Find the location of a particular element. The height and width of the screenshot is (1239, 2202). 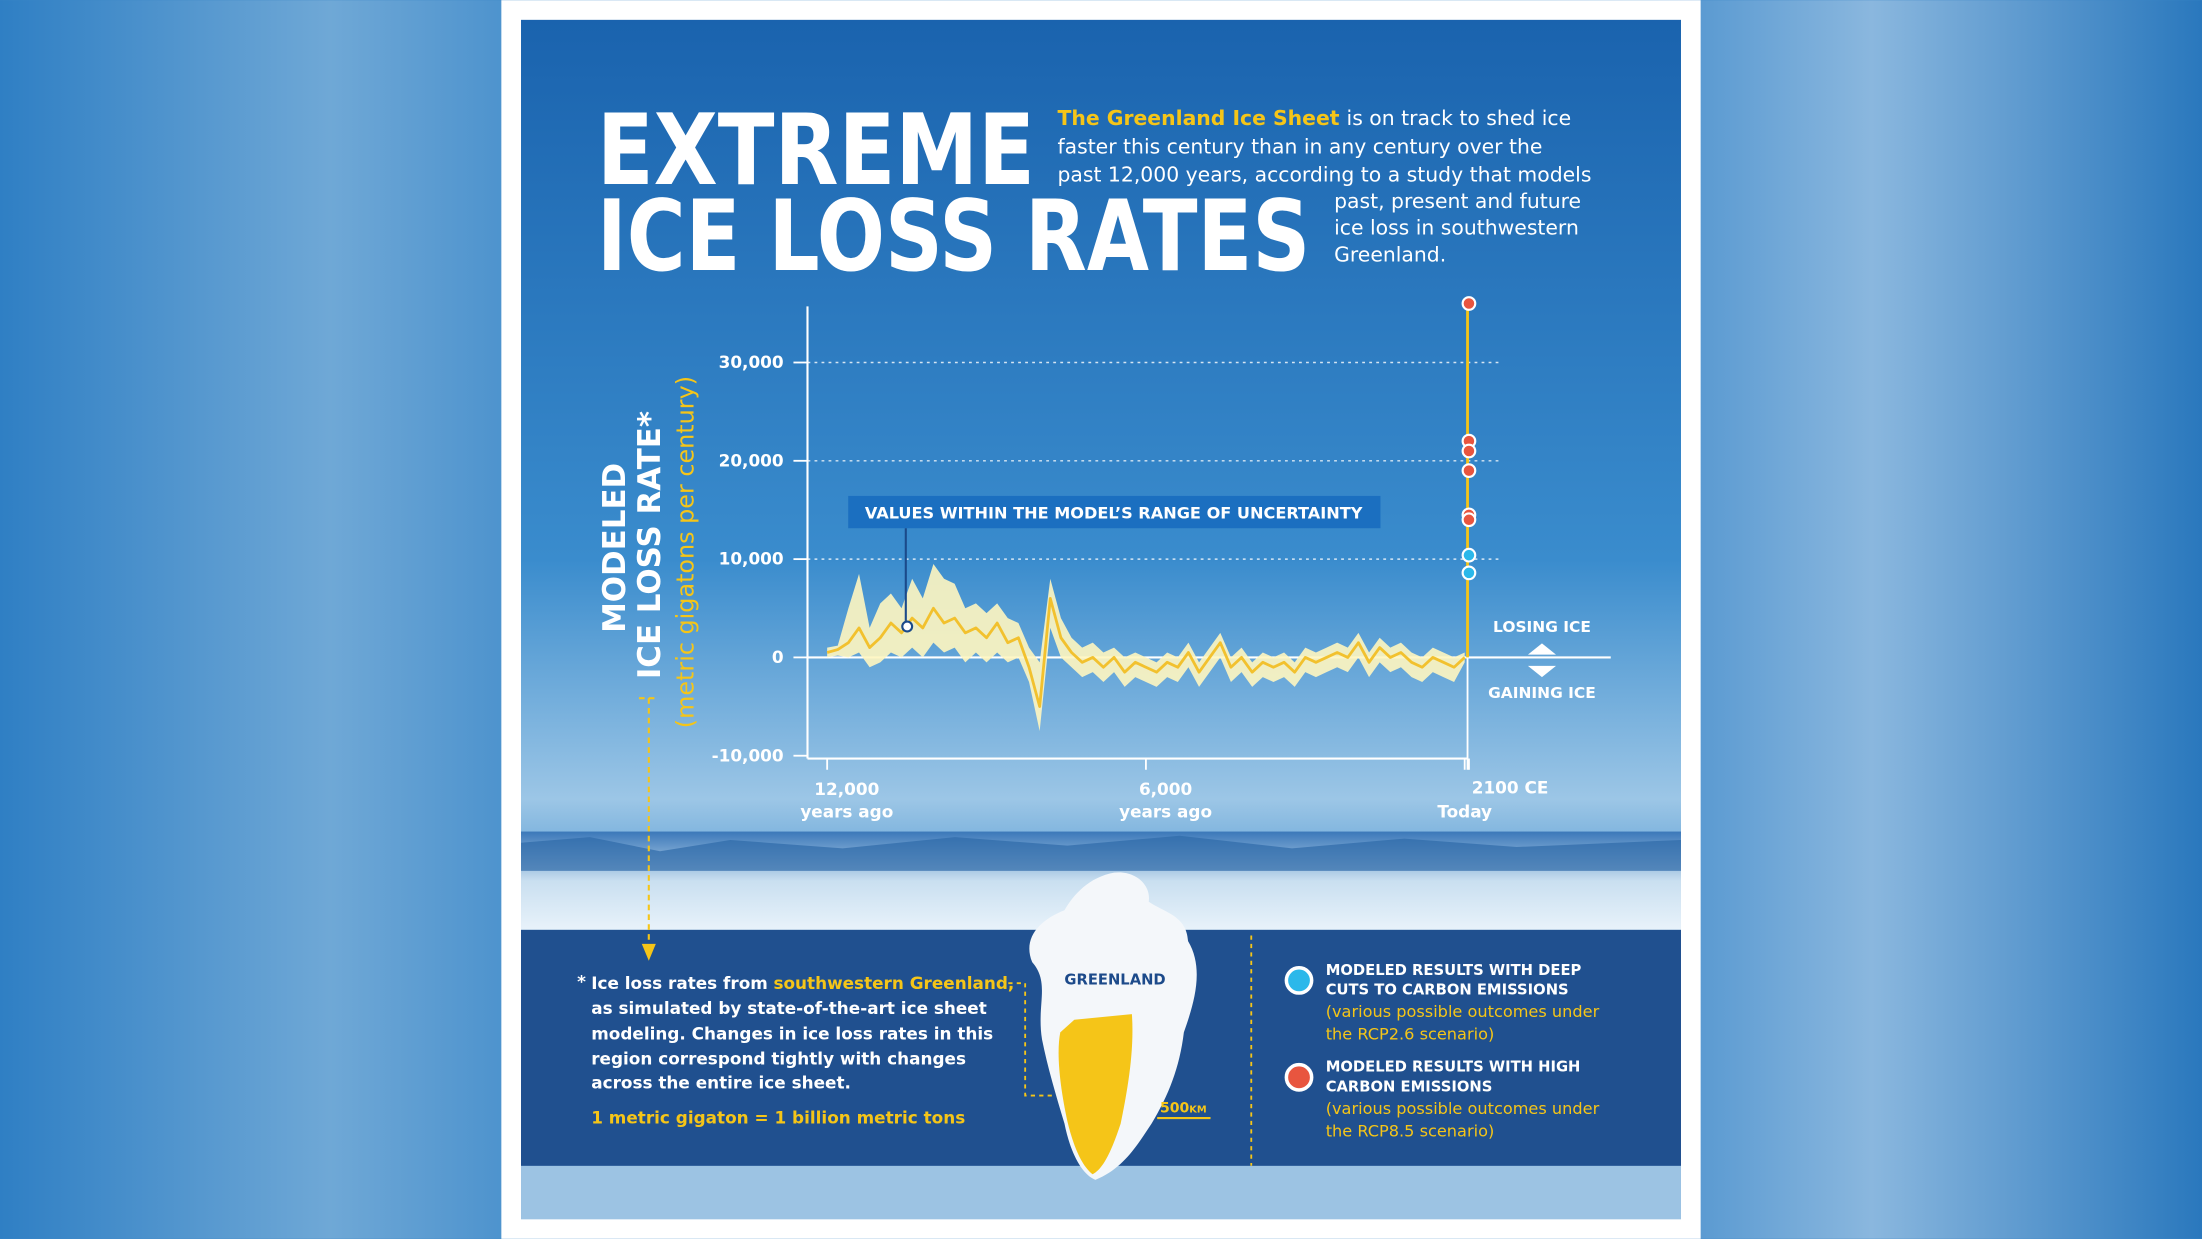

y-tick-label: 0 is located at coordinates (778, 657).